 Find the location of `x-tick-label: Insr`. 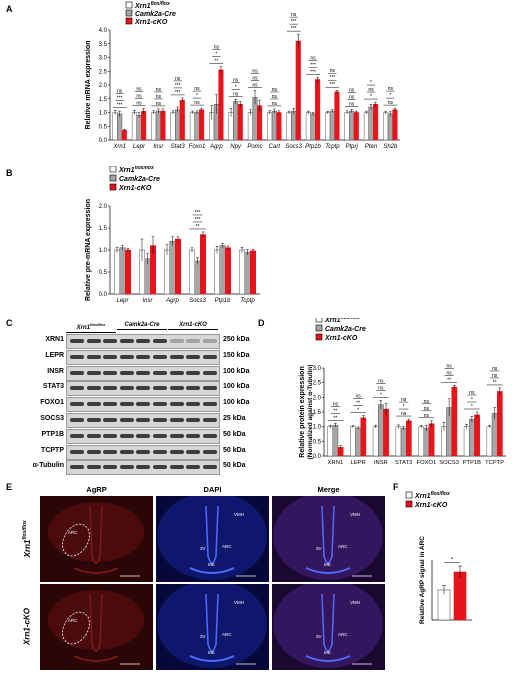

x-tick-label: Insr is located at coordinates (158, 147).